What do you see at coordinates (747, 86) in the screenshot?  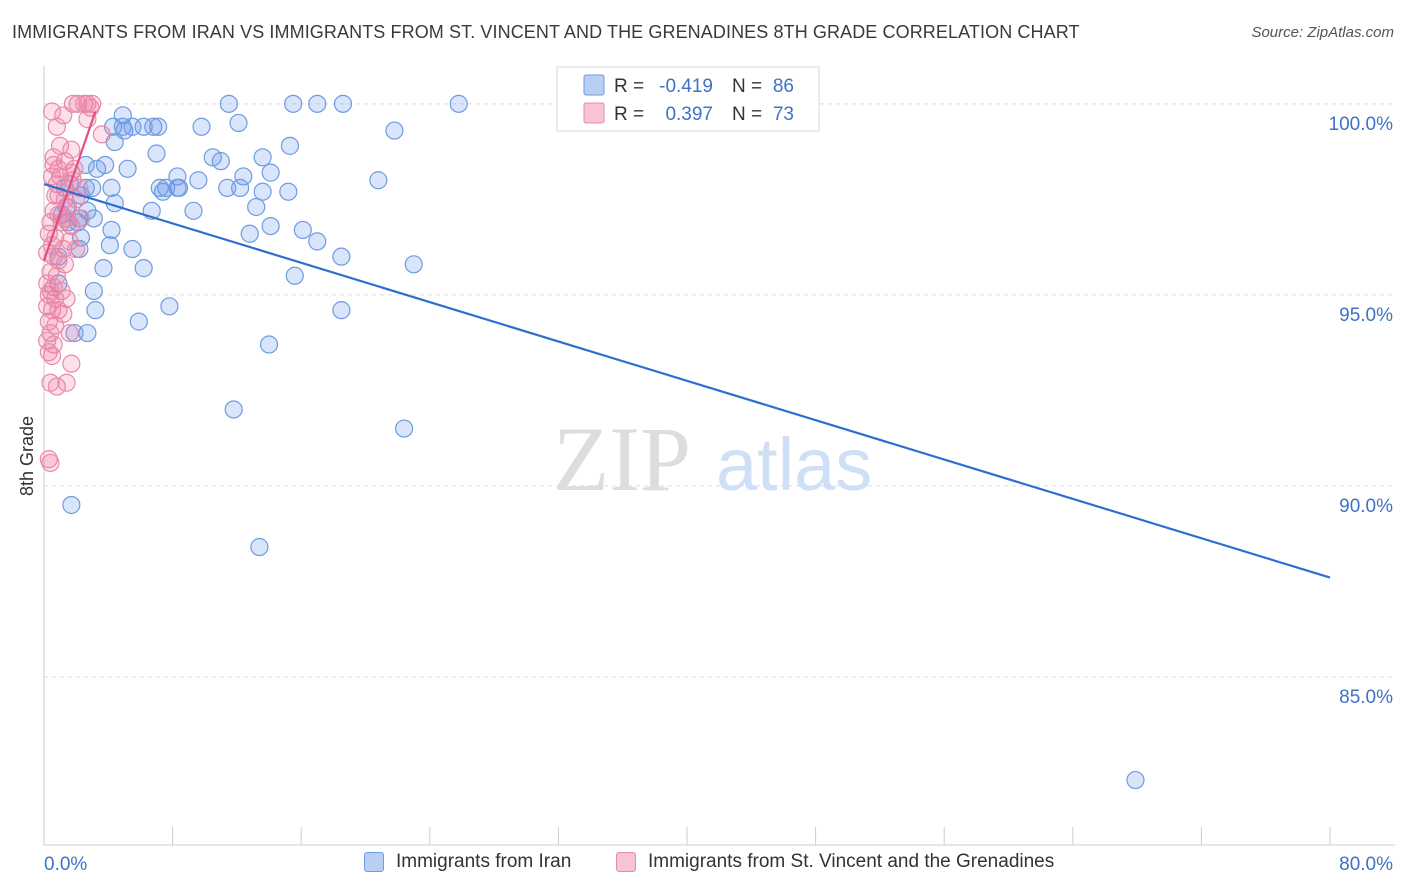 I see `stats-legend-iran-n-label: N =` at bounding box center [747, 86].